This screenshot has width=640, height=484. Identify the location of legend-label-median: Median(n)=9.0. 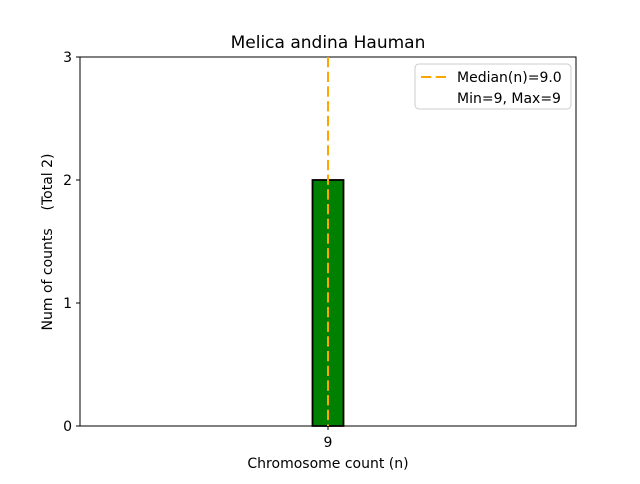
(509, 78).